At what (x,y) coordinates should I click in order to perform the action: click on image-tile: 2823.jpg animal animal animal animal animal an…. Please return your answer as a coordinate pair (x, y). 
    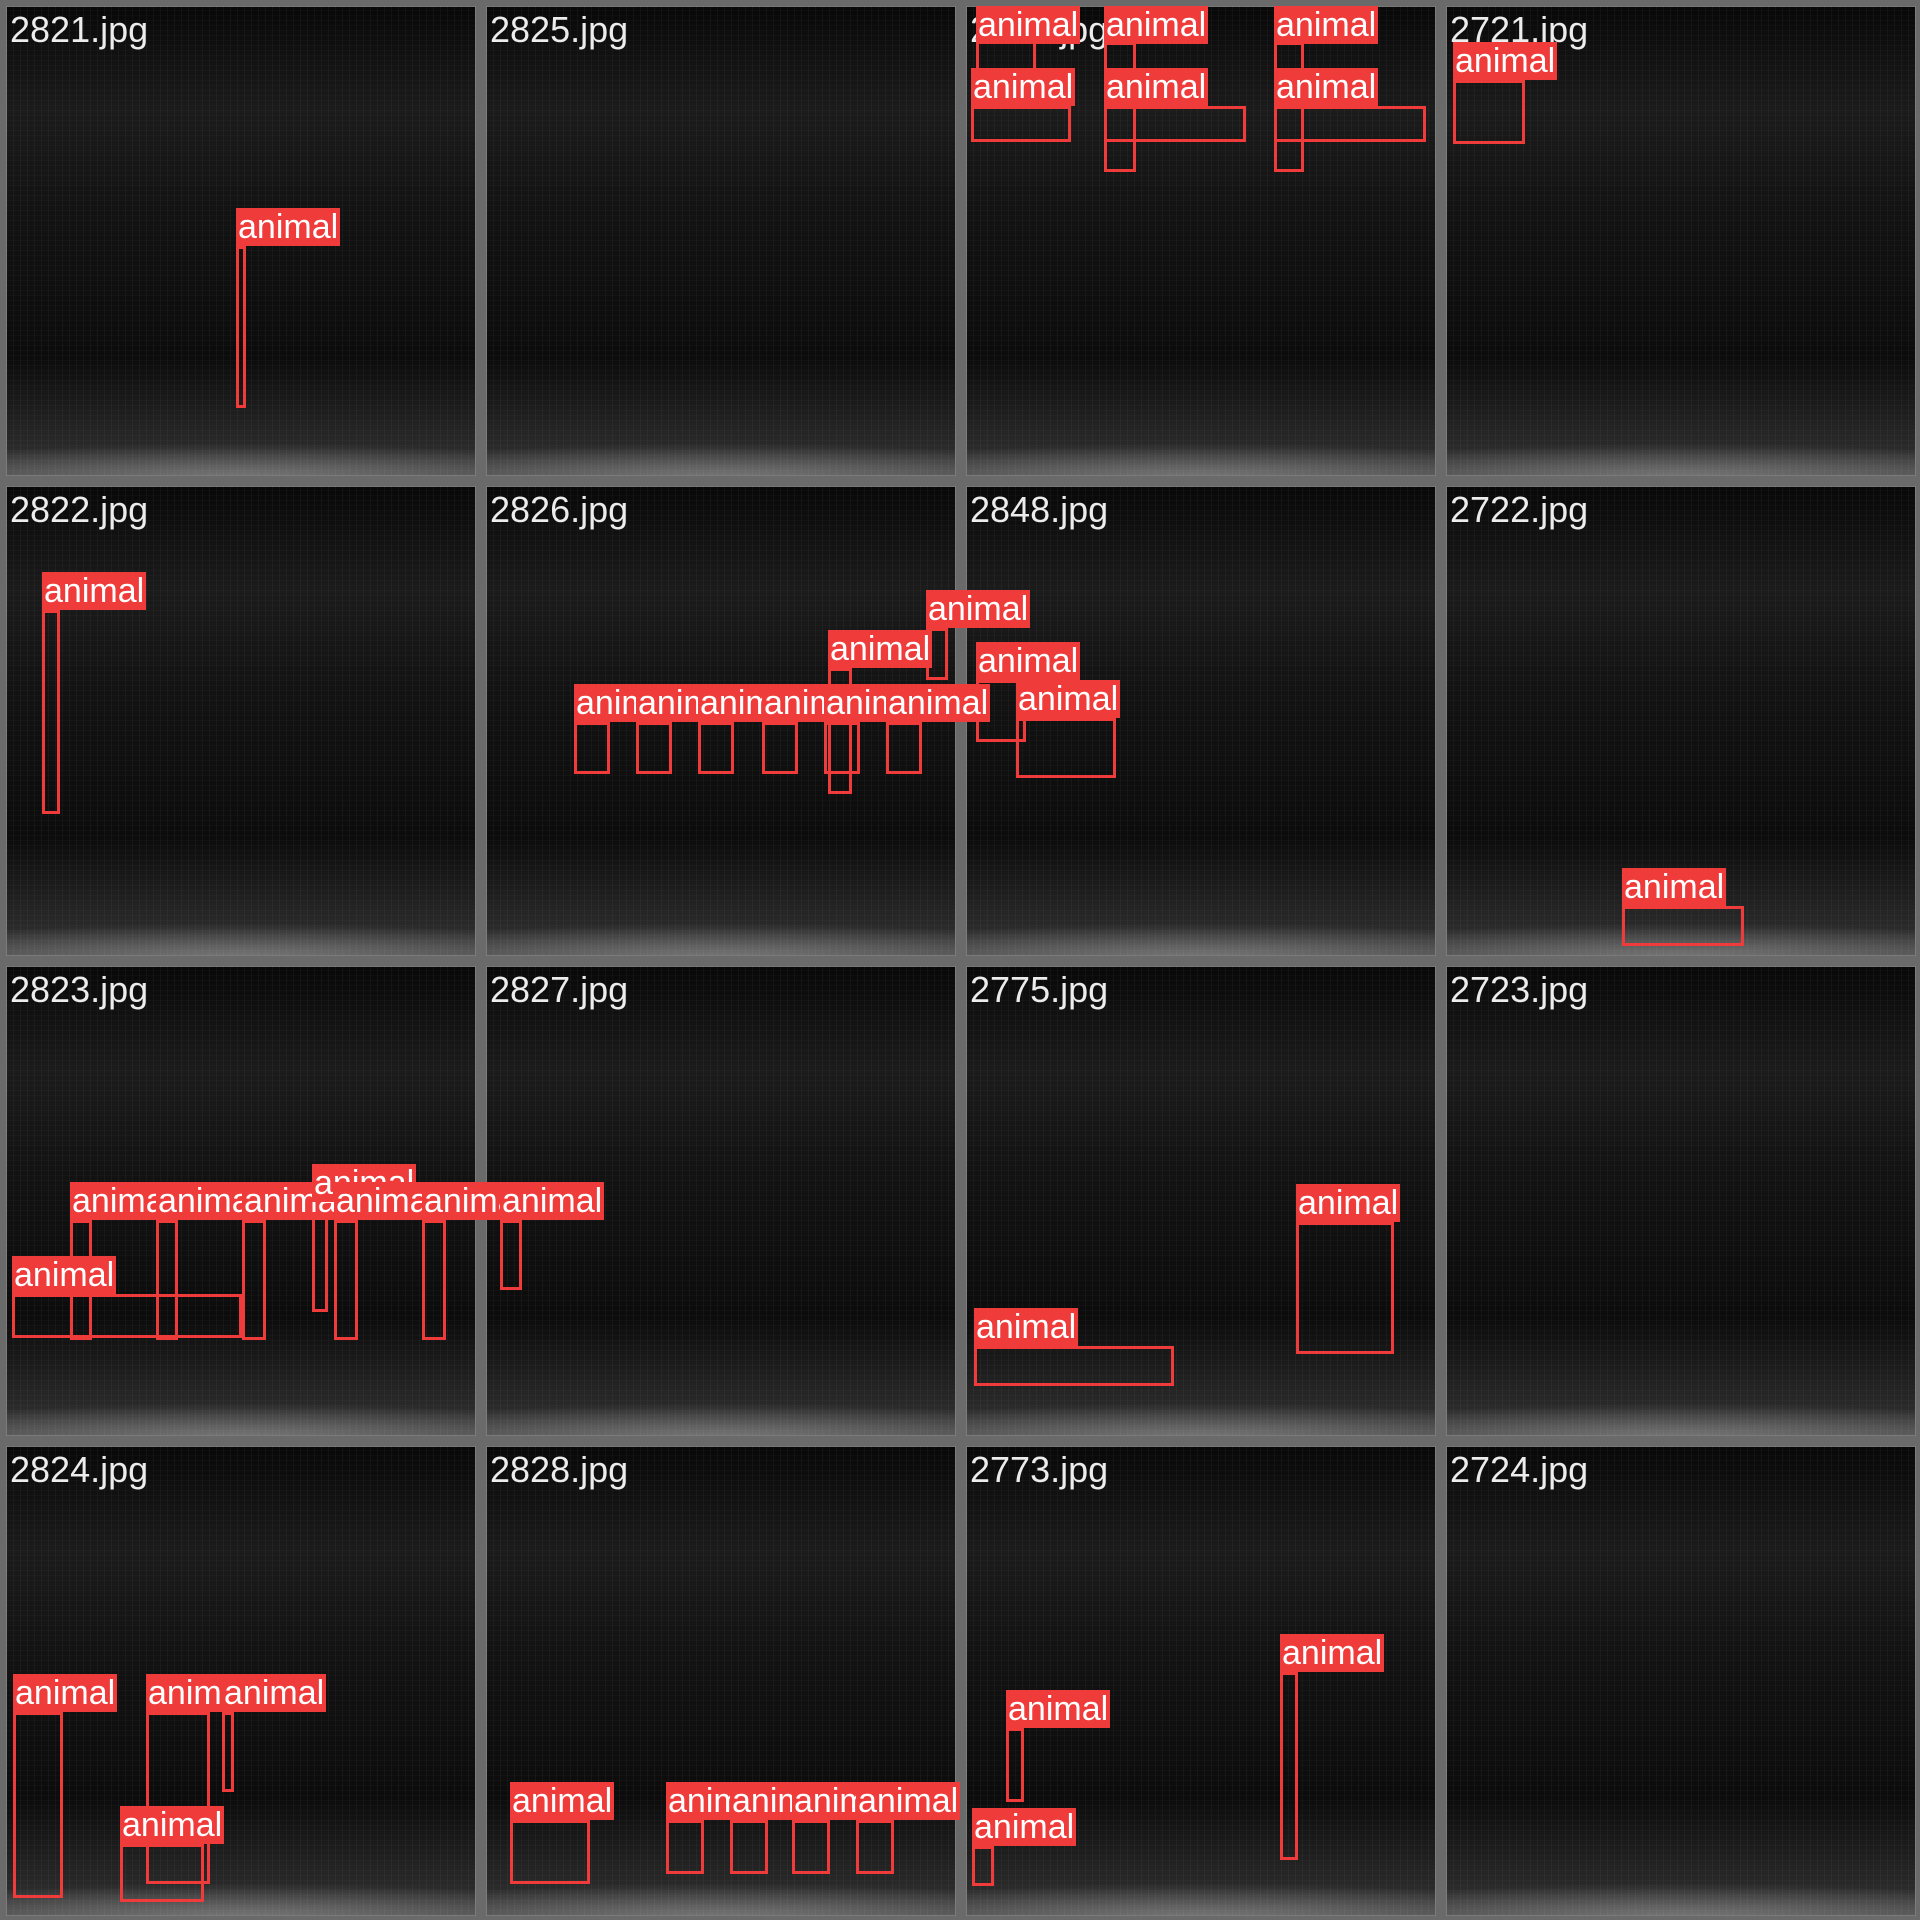
    Looking at the image, I should click on (305, 1201).